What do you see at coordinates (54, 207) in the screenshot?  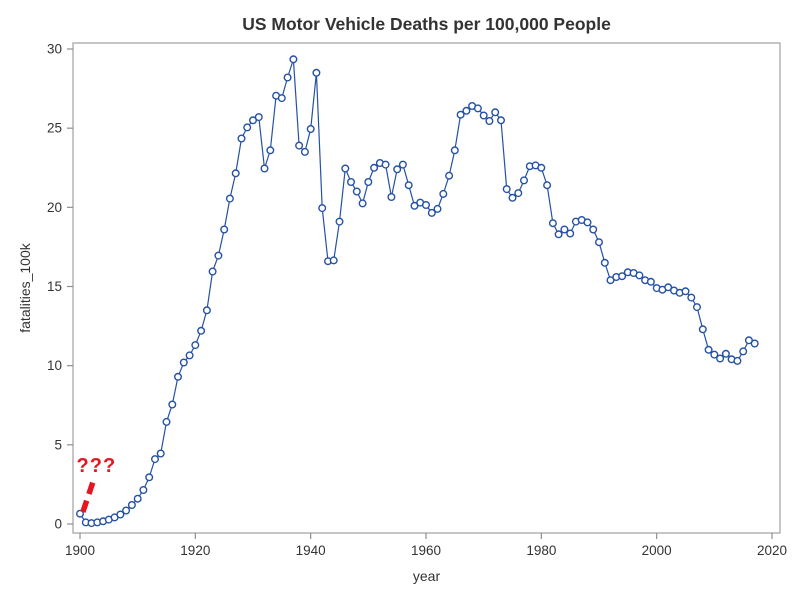 I see `y-tick-label: 20` at bounding box center [54, 207].